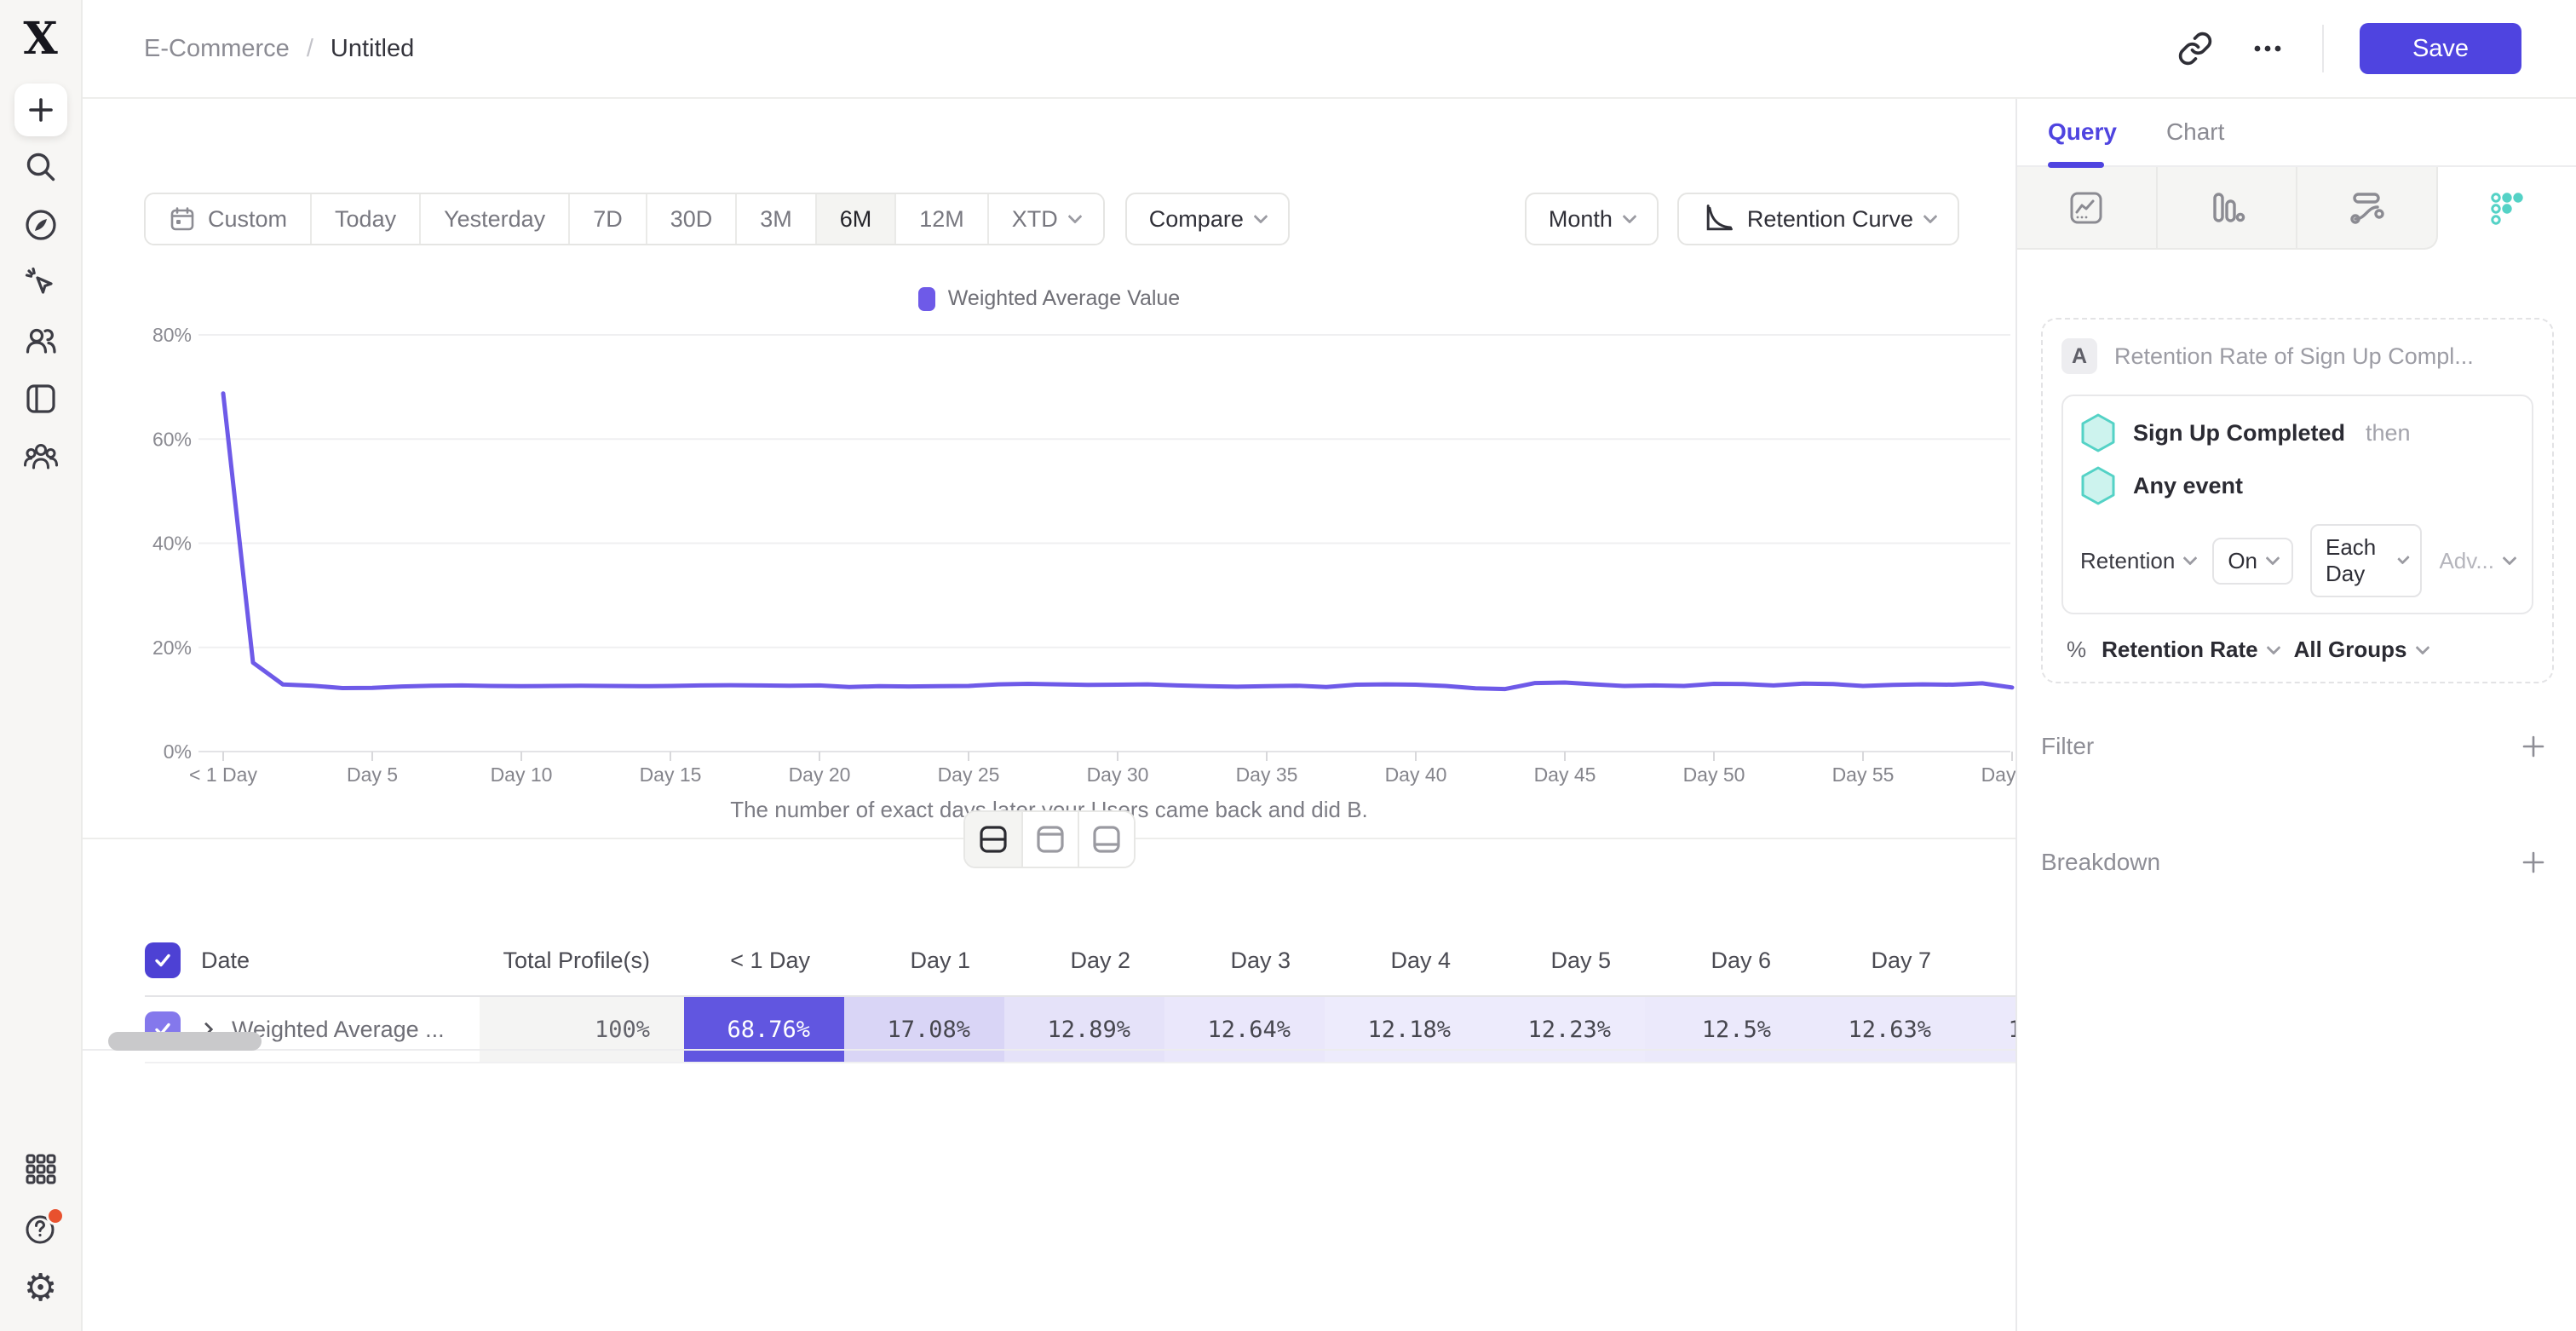  Describe the element at coordinates (2389, 432) in the screenshot. I see `then-label: then` at that location.